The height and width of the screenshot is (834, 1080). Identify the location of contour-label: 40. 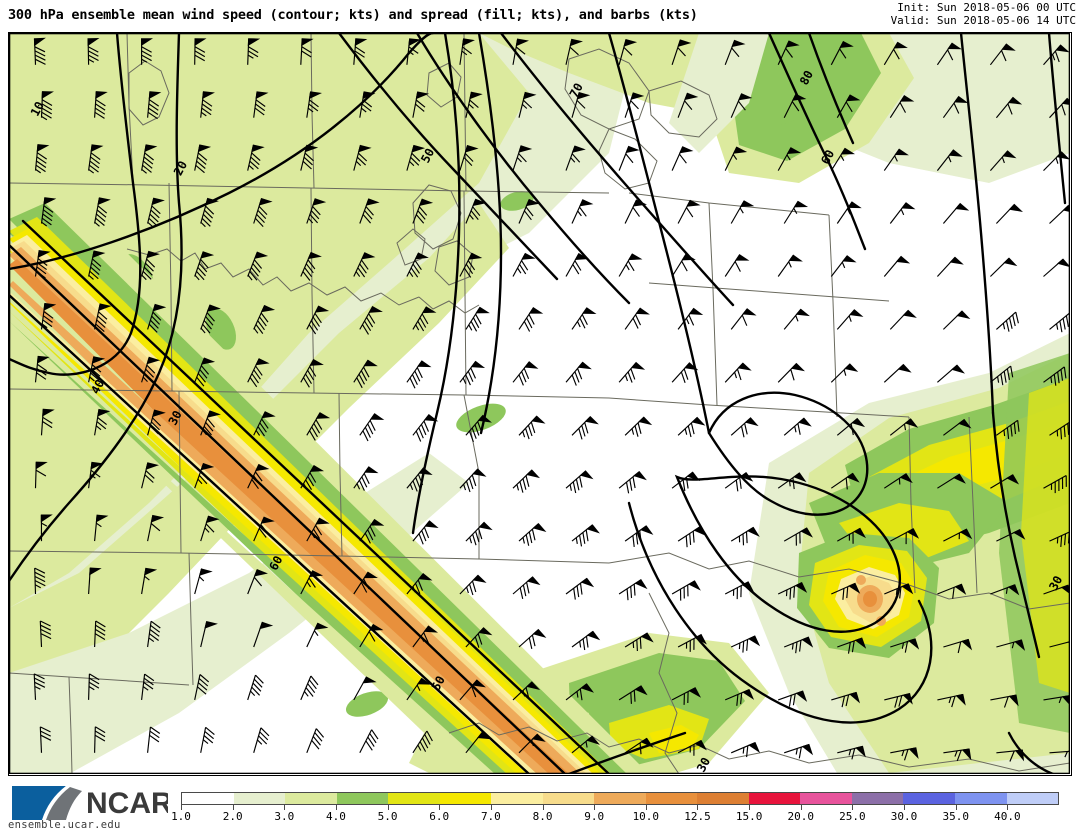
(97, 386).